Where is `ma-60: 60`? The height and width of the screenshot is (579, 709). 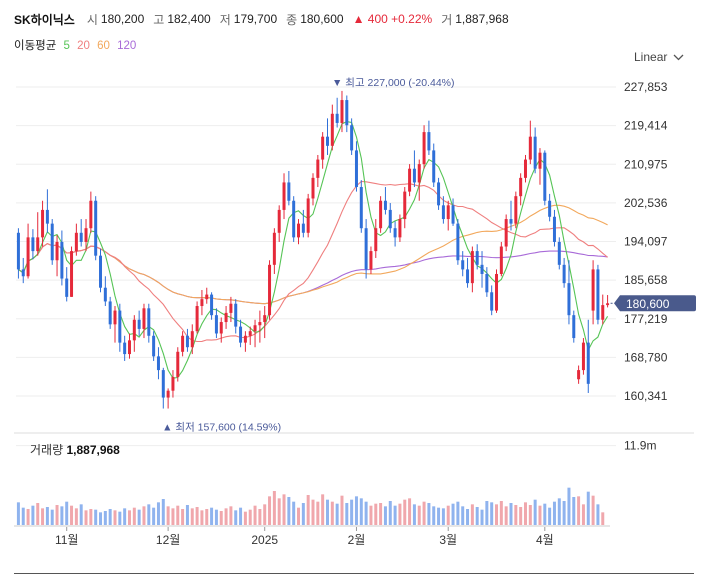 ma-60: 60 is located at coordinates (103, 46).